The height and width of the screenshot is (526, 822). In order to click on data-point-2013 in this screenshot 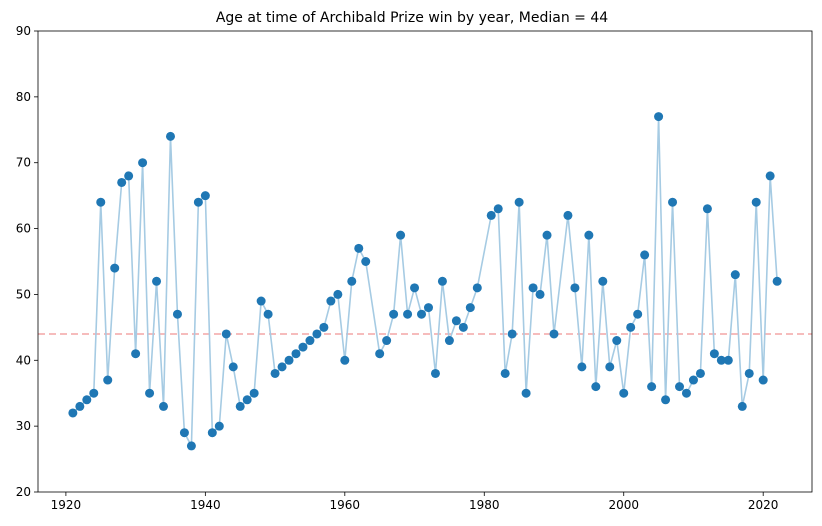, I will do `click(714, 354)`.